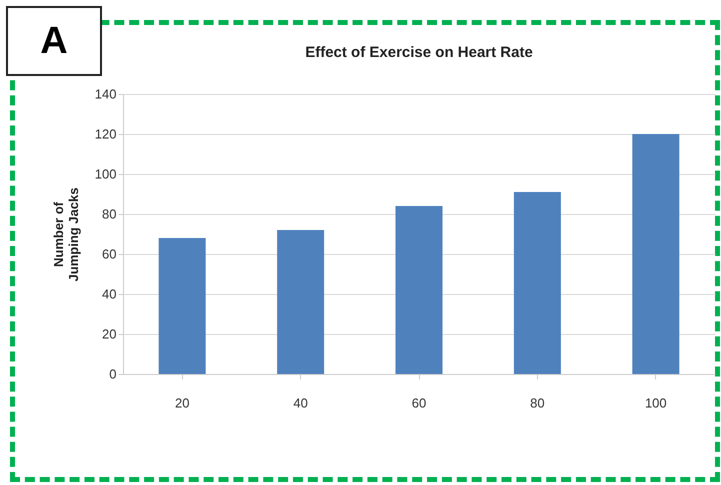  Describe the element at coordinates (109, 294) in the screenshot. I see `y-tick-label: 40` at that location.